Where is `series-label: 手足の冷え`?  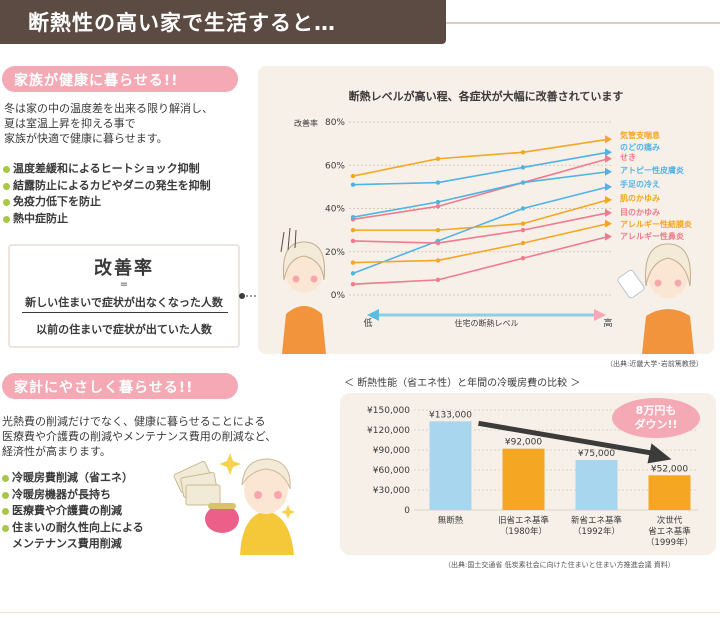 series-label: 手足の冷え is located at coordinates (640, 184).